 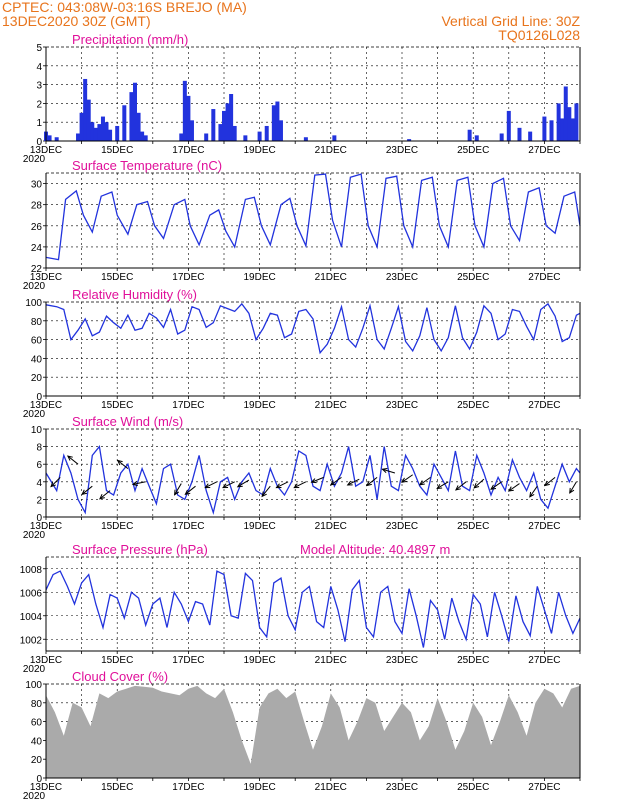 I want to click on pressure-xtick-label: 19DEC, so click(x=259, y=660).